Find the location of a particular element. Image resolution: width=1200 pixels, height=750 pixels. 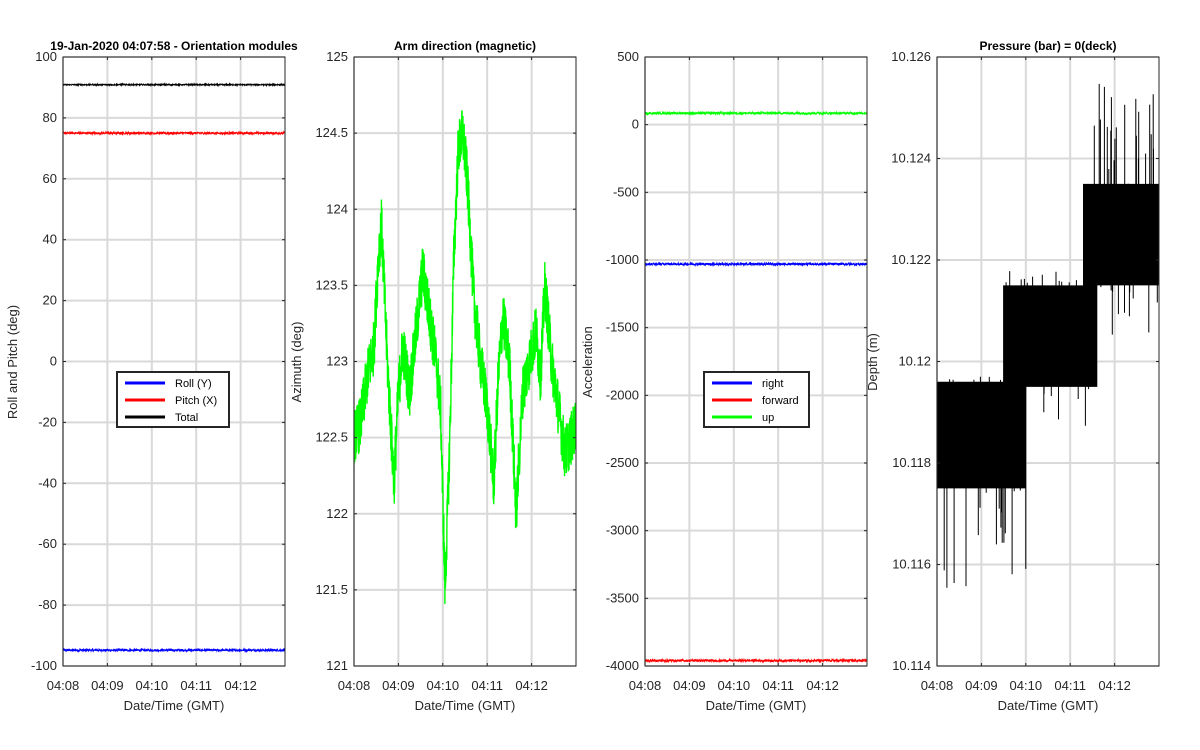

y-axis-label: Acceleration is located at coordinates (587, 362).